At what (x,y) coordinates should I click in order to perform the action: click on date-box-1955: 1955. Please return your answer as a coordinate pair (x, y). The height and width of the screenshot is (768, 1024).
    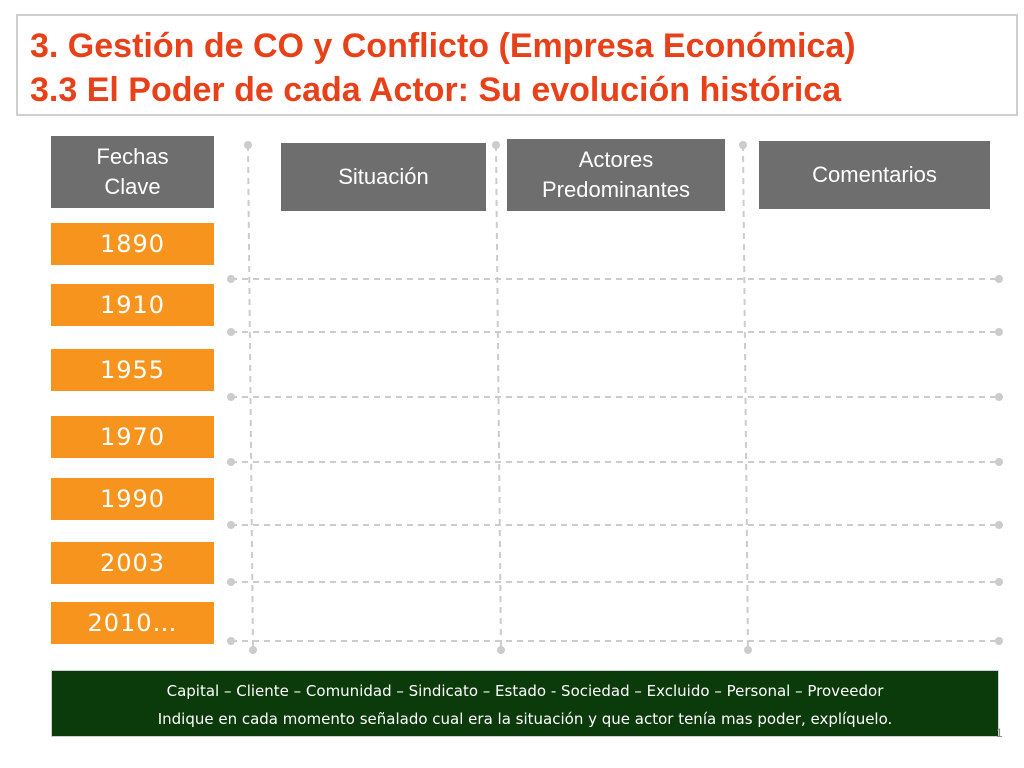
    Looking at the image, I should click on (132, 370).